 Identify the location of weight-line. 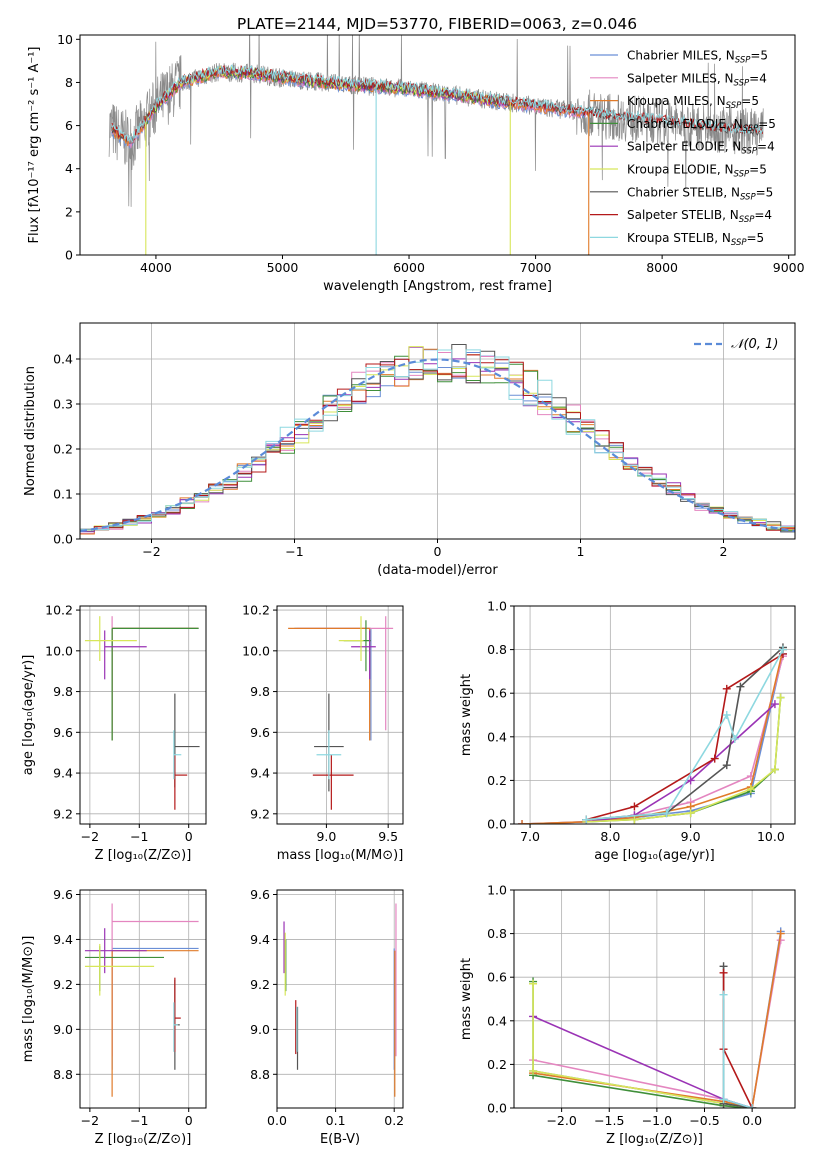
(681, 763).